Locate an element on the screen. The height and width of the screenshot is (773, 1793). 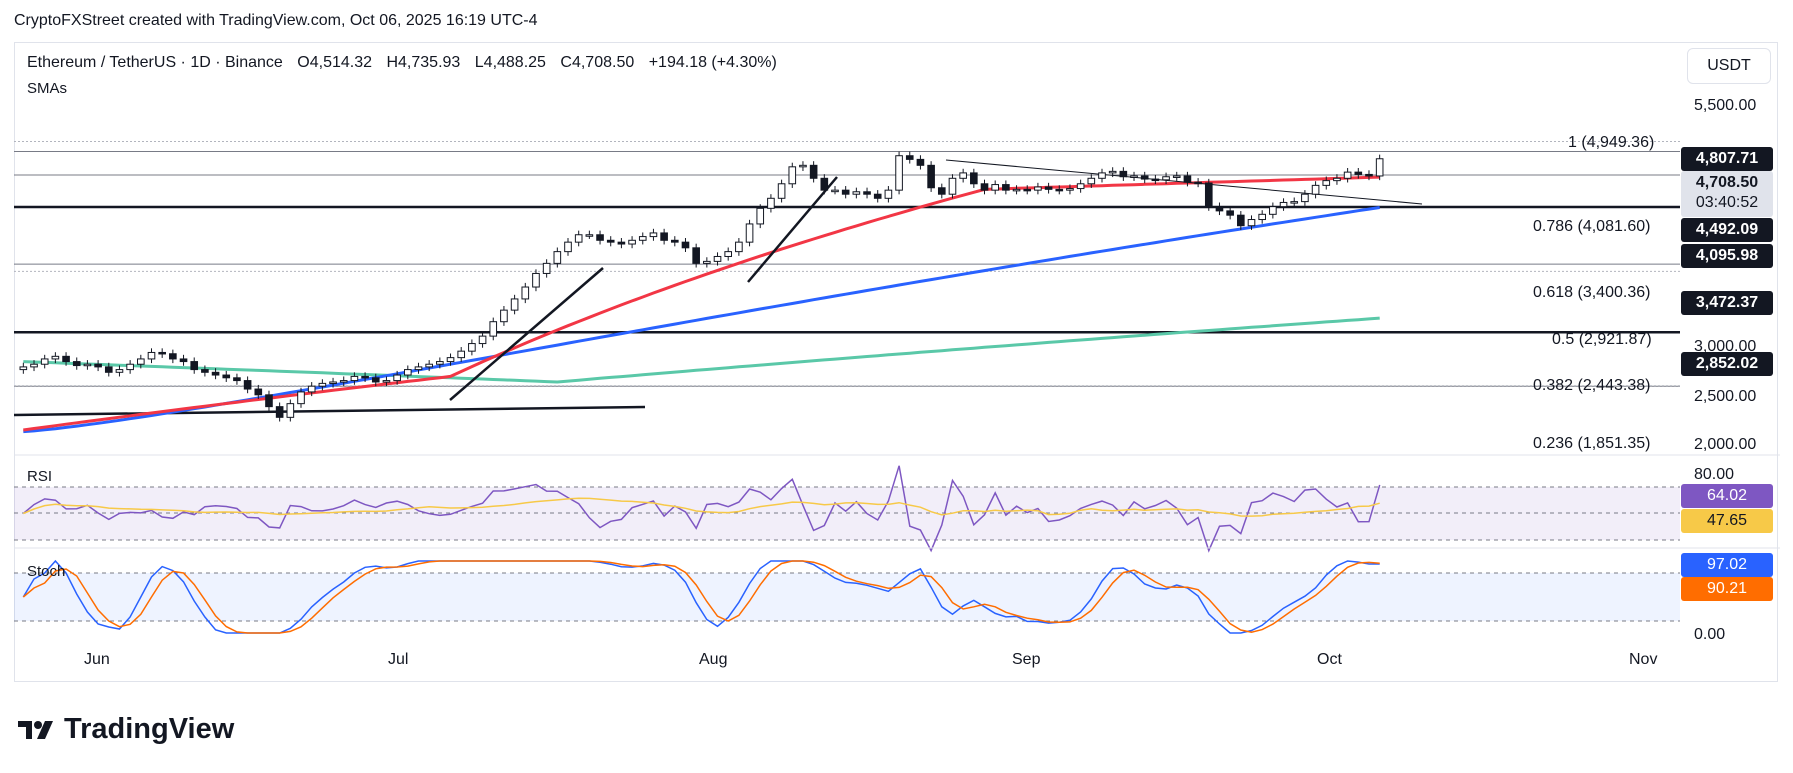
fib-1-ratio: 1 is located at coordinates (1572, 142).